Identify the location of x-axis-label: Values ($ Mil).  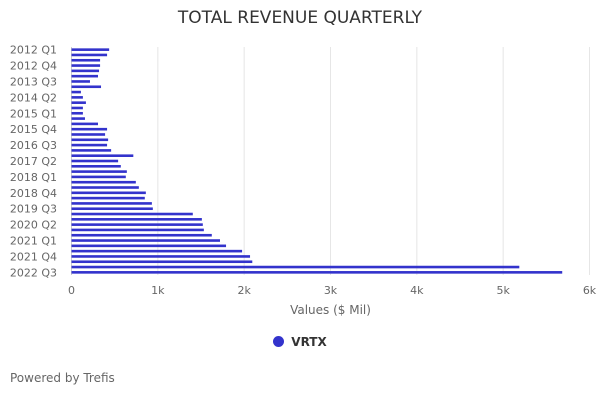
(330, 310).